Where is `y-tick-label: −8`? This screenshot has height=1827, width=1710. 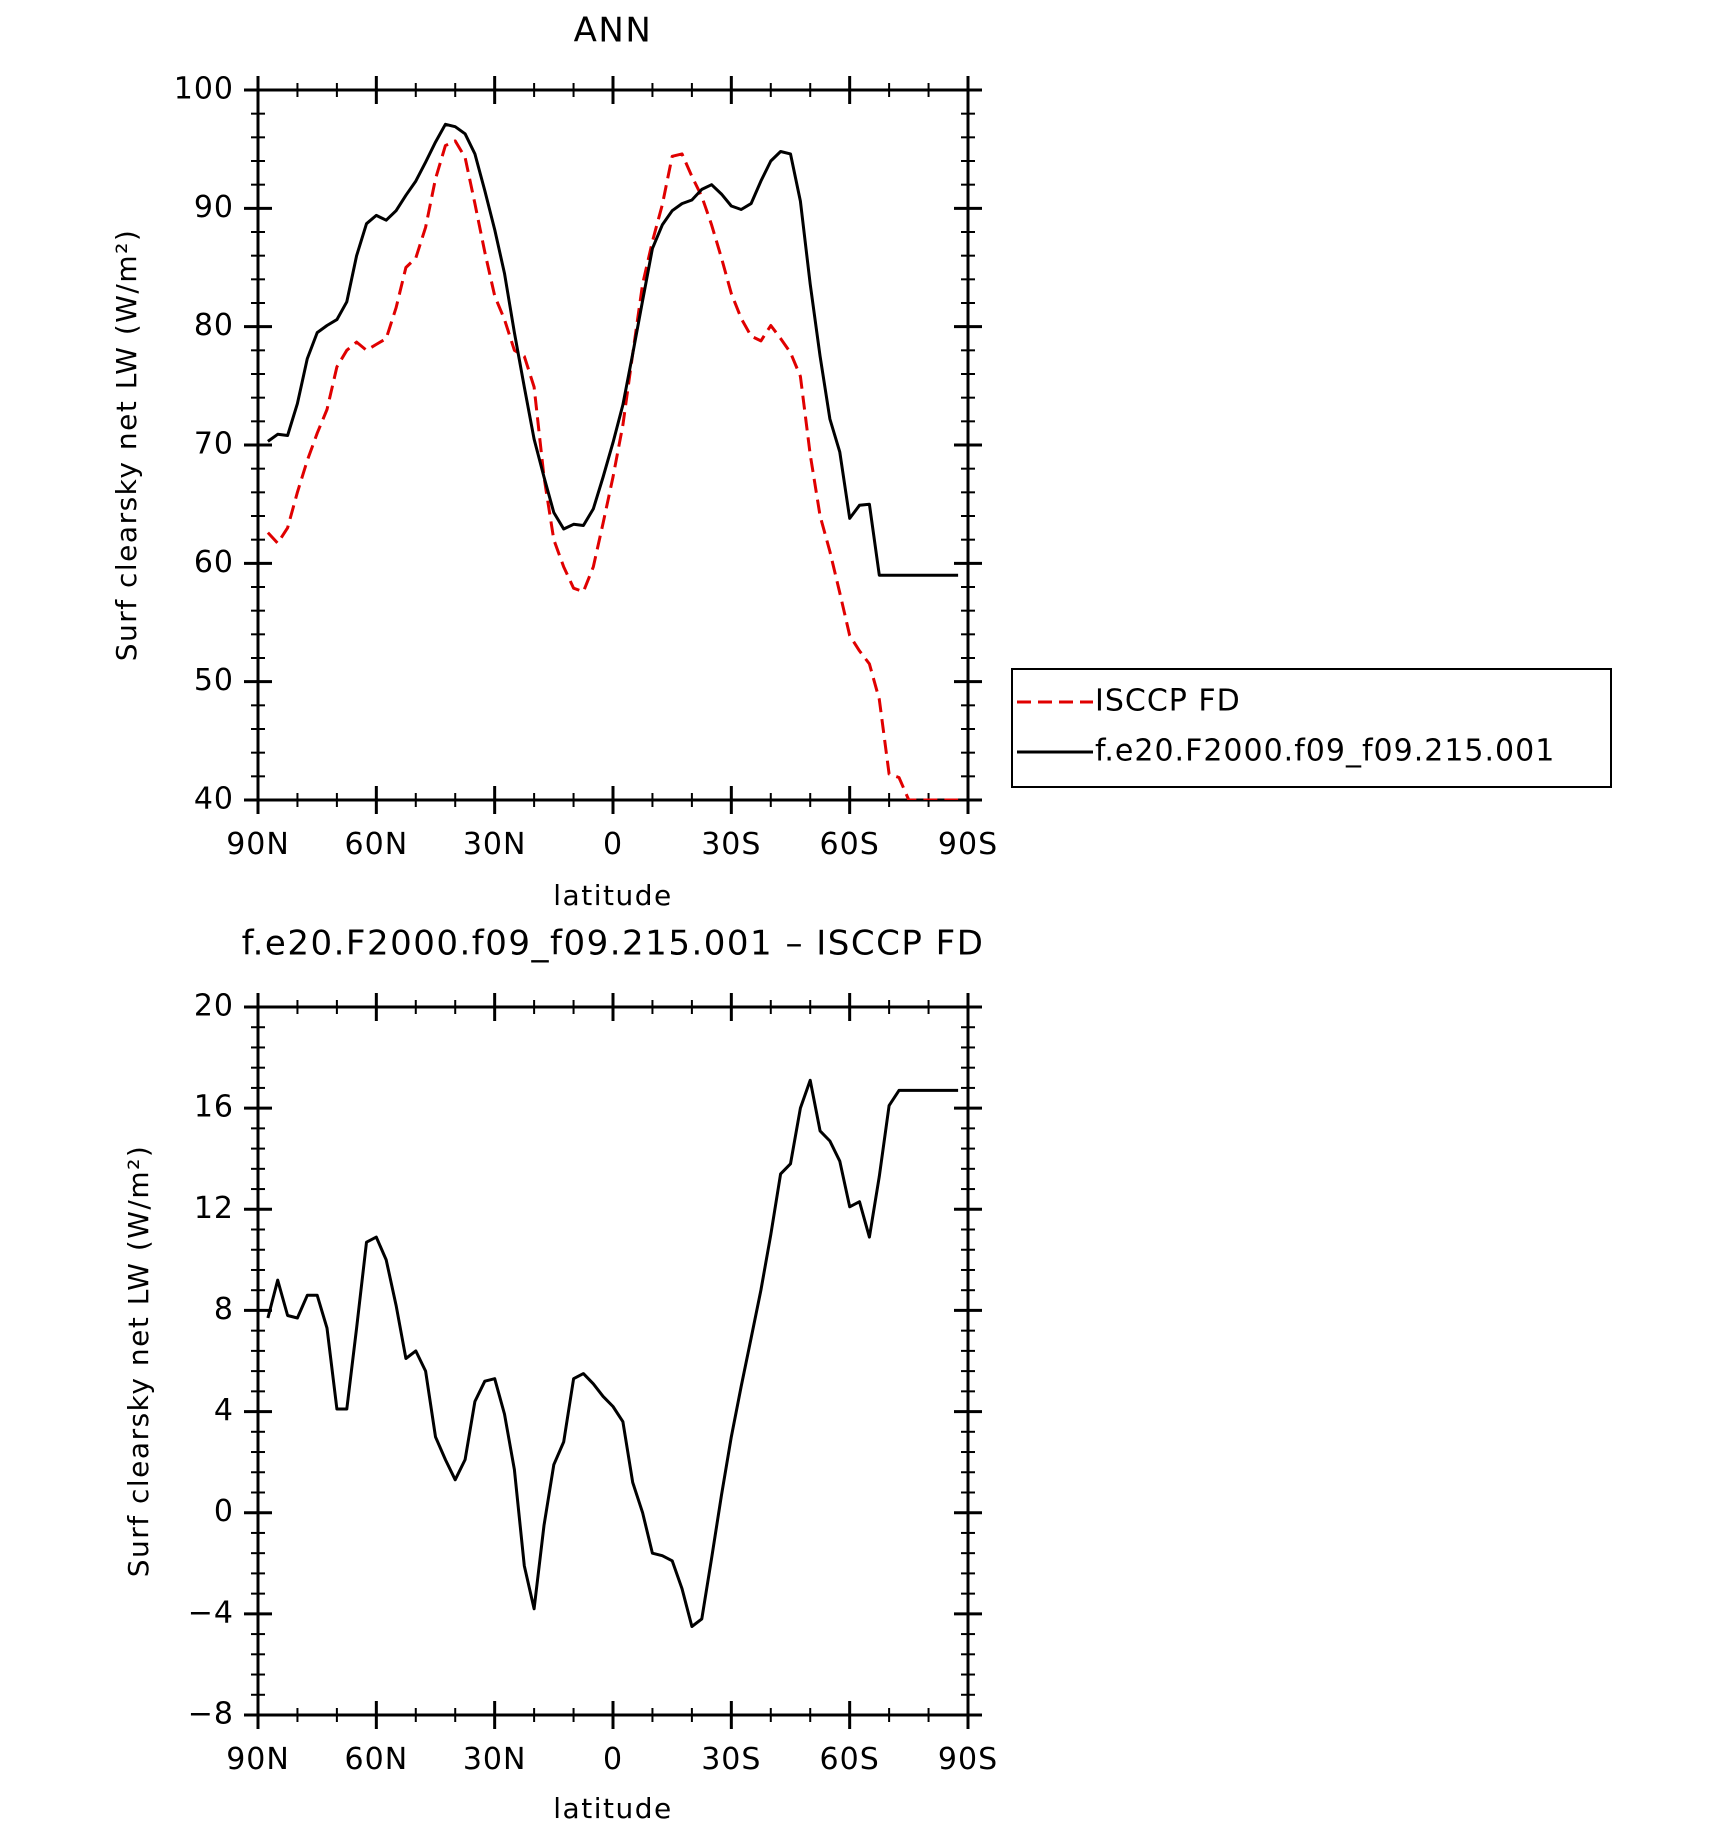 y-tick-label: −8 is located at coordinates (211, 1714).